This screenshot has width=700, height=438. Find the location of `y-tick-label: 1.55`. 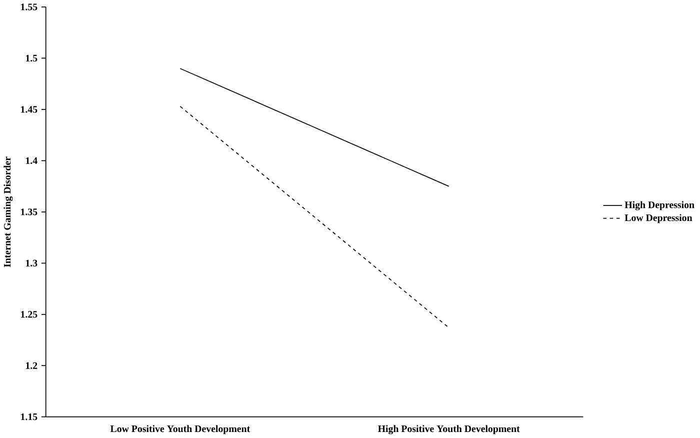

y-tick-label: 1.55 is located at coordinates (29, 7).